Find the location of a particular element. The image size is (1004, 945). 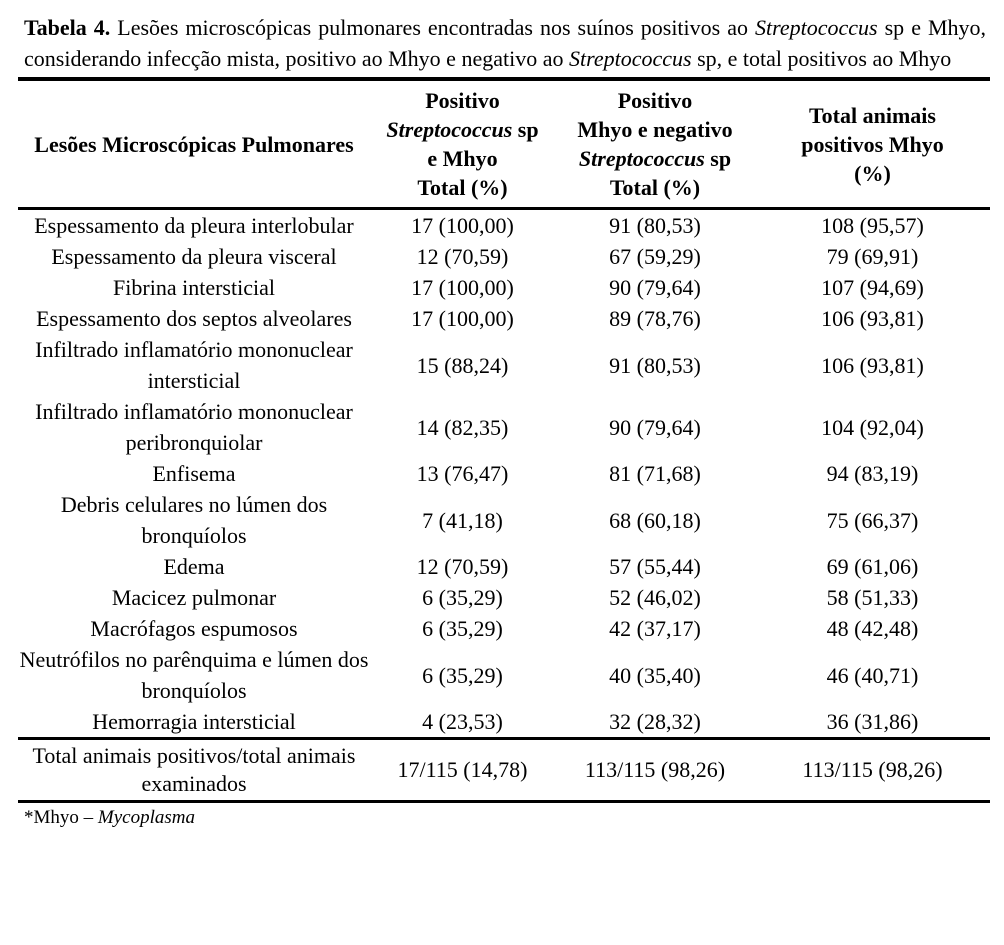

value-total-mhyo: 36 (31,86) is located at coordinates (872, 721).